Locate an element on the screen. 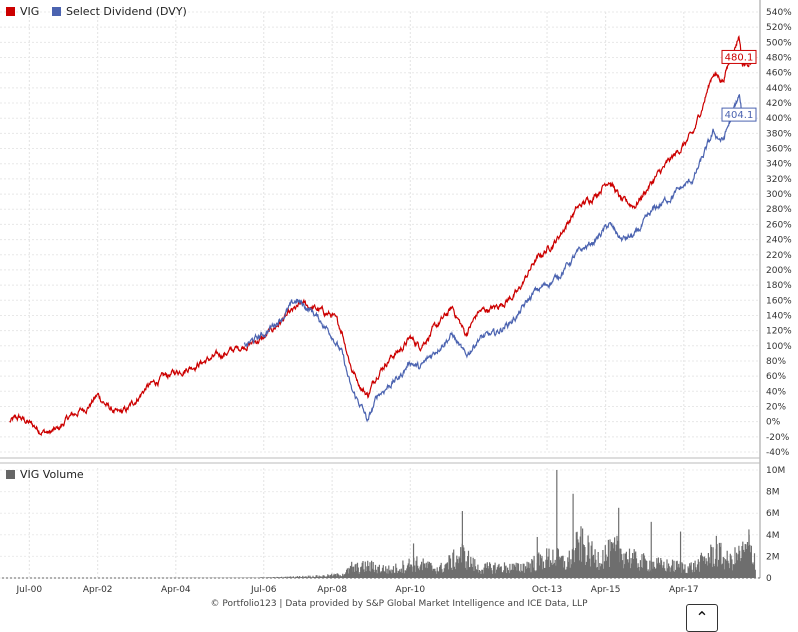 This screenshot has width=798, height=632. x-tick-label: Apr-02 is located at coordinates (98, 590).